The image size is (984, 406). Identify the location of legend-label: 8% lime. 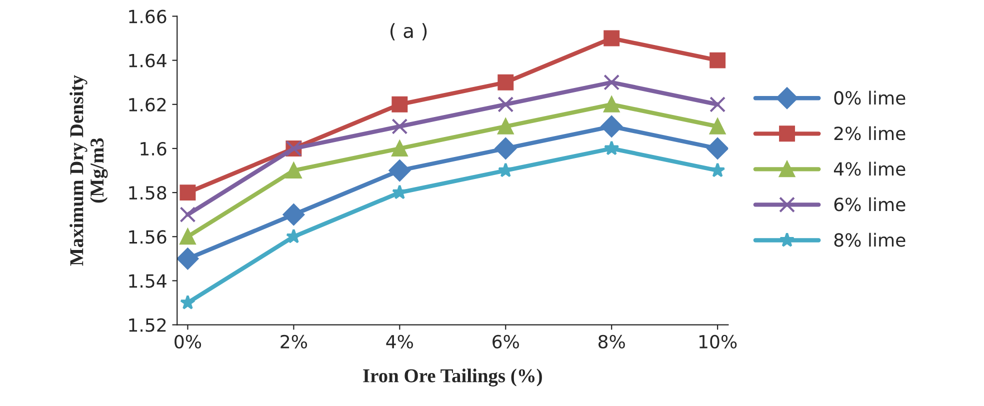
(870, 239).